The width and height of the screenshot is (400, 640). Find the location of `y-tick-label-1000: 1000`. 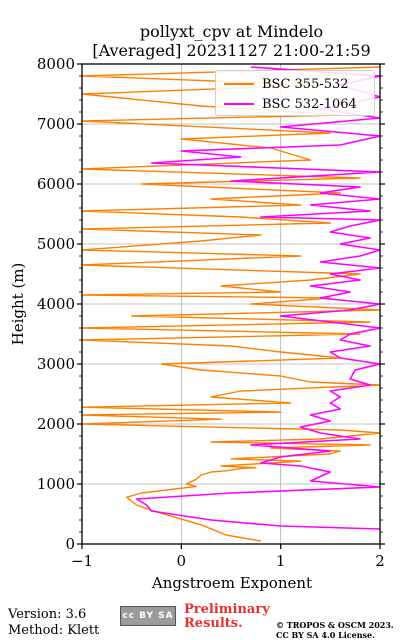

y-tick-label-1000: 1000 is located at coordinates (56, 484).